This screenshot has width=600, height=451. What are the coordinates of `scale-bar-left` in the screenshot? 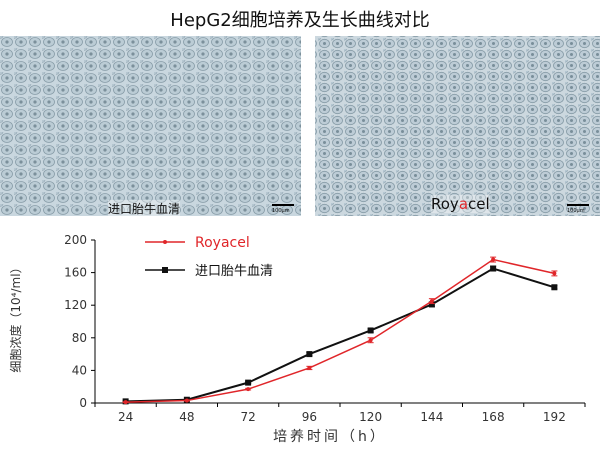 It's located at (283, 205).